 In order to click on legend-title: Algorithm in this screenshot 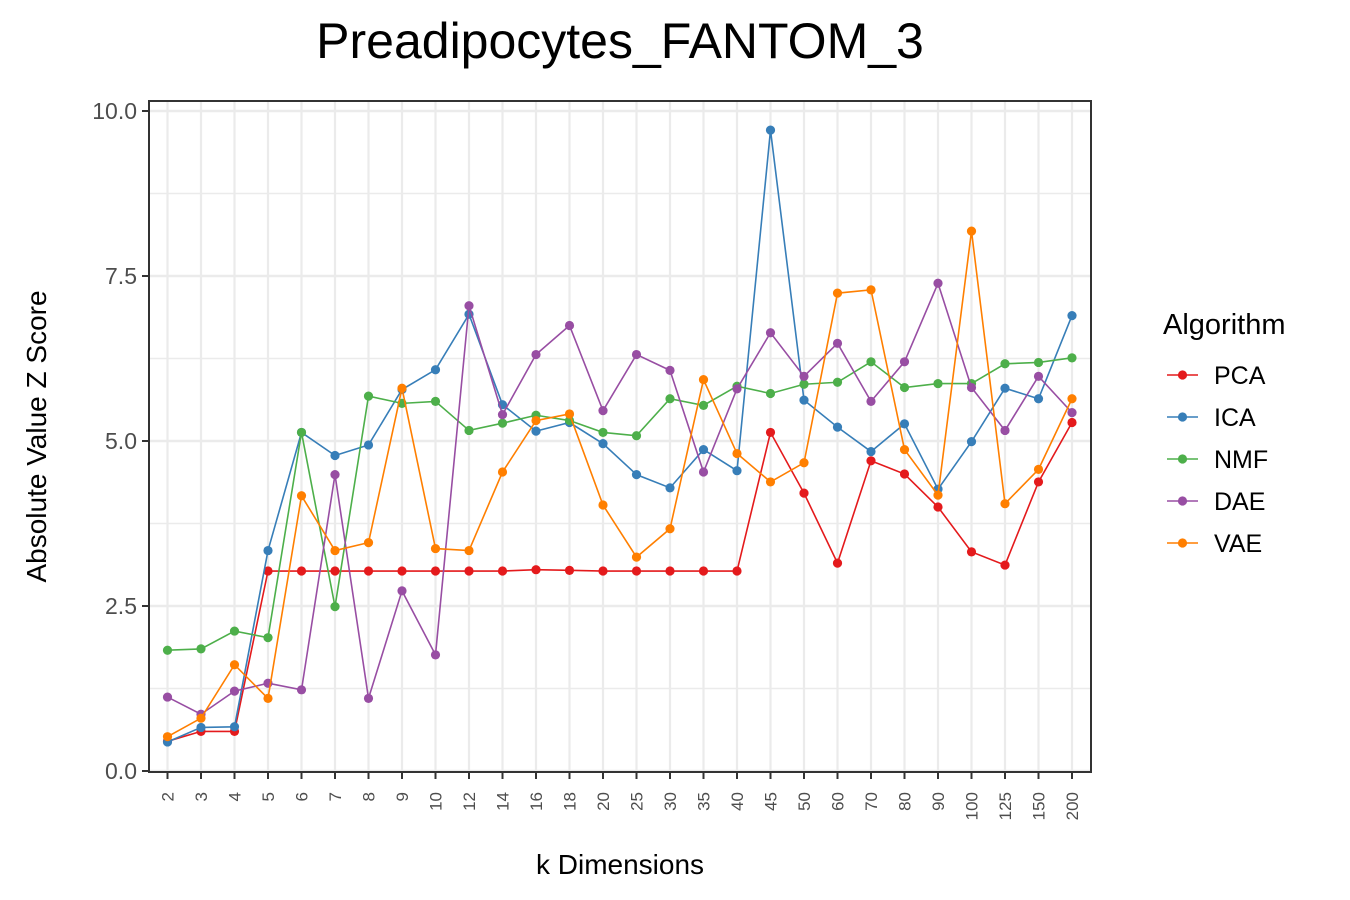, I will do `click(1224, 325)`.